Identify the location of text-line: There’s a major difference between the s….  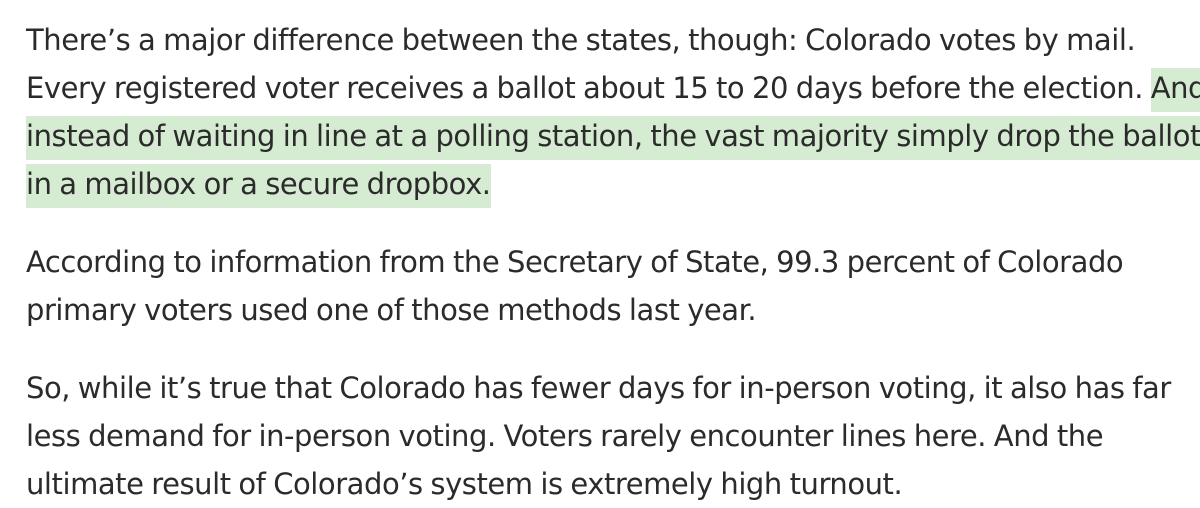
(581, 40).